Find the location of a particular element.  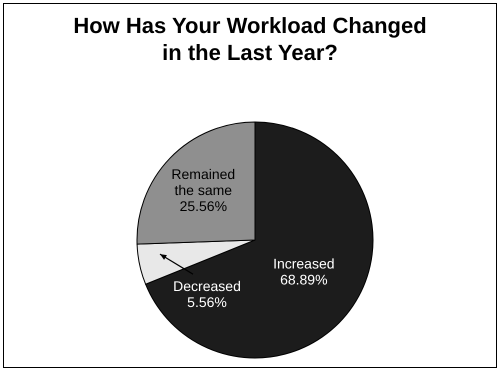

slice-label: Remained the same is located at coordinates (203, 182).